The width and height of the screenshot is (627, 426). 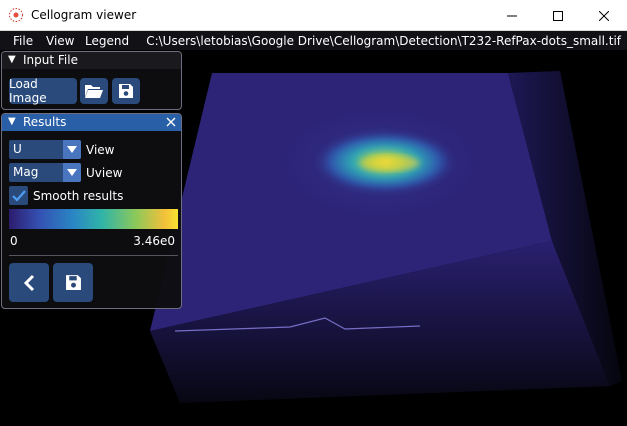 What do you see at coordinates (104, 173) in the screenshot?
I see `uview-label: Uview` at bounding box center [104, 173].